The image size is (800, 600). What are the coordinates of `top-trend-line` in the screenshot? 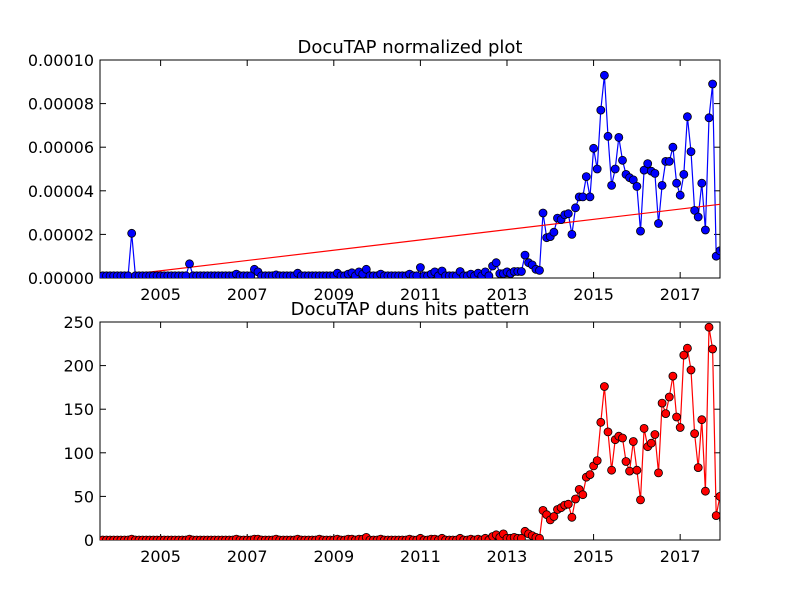 It's located at (410, 240).